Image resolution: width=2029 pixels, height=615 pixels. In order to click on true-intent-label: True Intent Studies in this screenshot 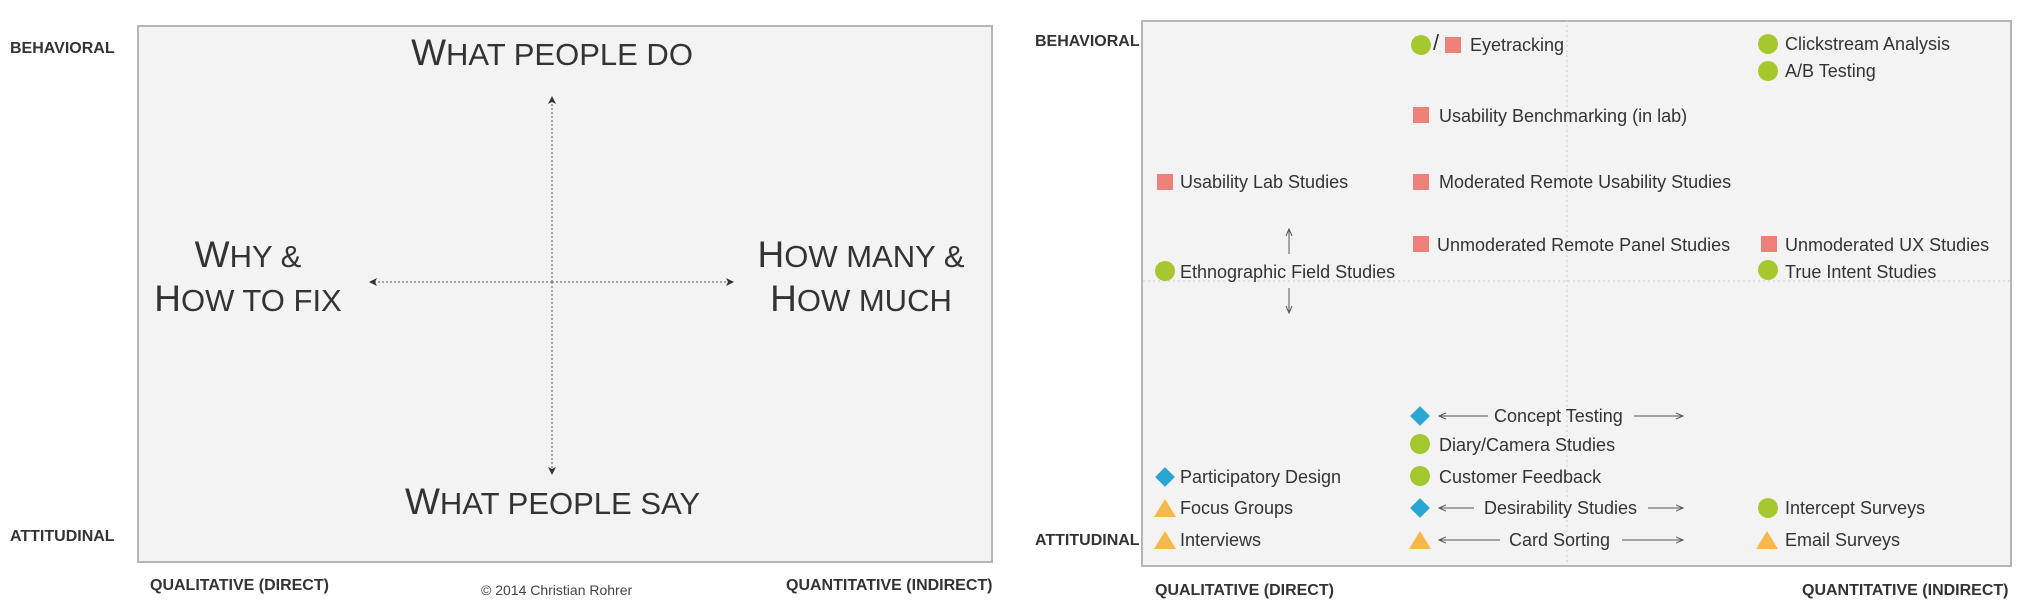, I will do `click(1861, 272)`.